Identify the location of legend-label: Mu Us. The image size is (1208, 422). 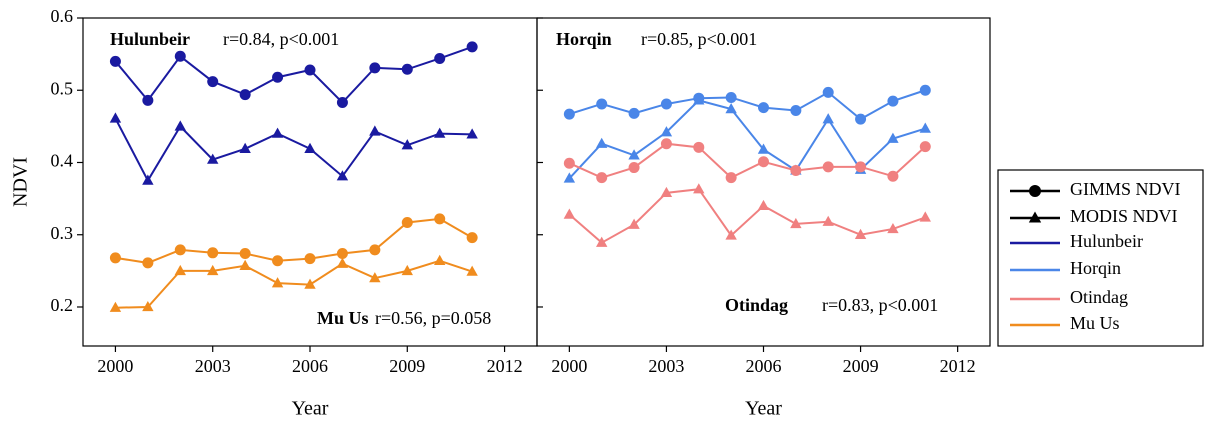
(1095, 323).